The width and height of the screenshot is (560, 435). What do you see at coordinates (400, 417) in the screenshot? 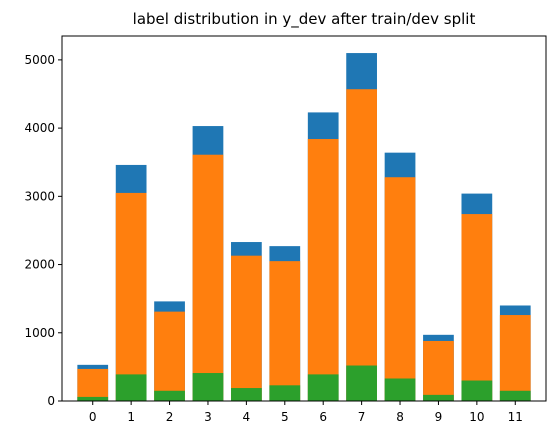
I see `x-tick-label: 8` at bounding box center [400, 417].